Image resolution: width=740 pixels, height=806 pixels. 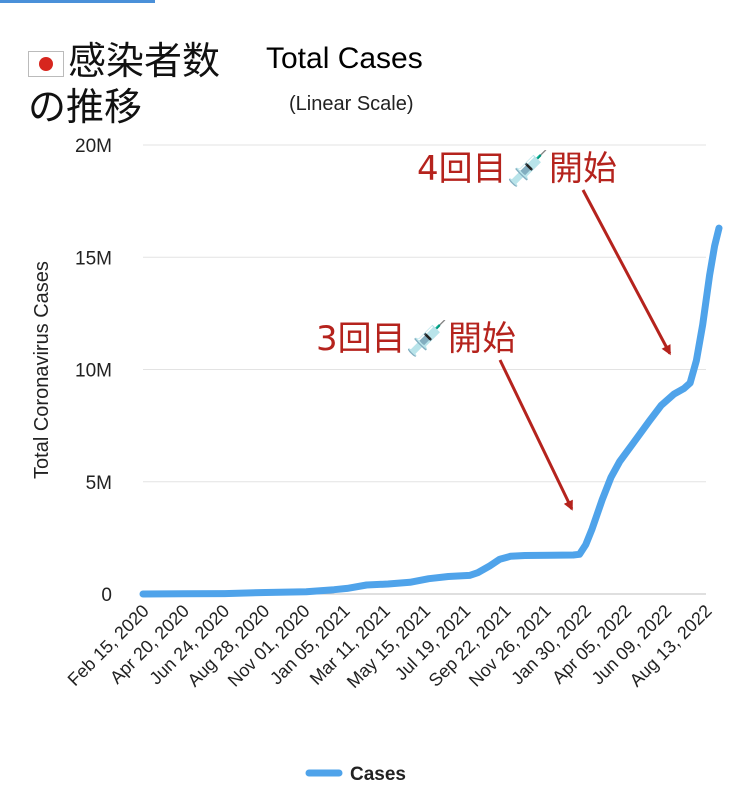 What do you see at coordinates (93, 371) in the screenshot?
I see `y-tick-label: 10M` at bounding box center [93, 371].